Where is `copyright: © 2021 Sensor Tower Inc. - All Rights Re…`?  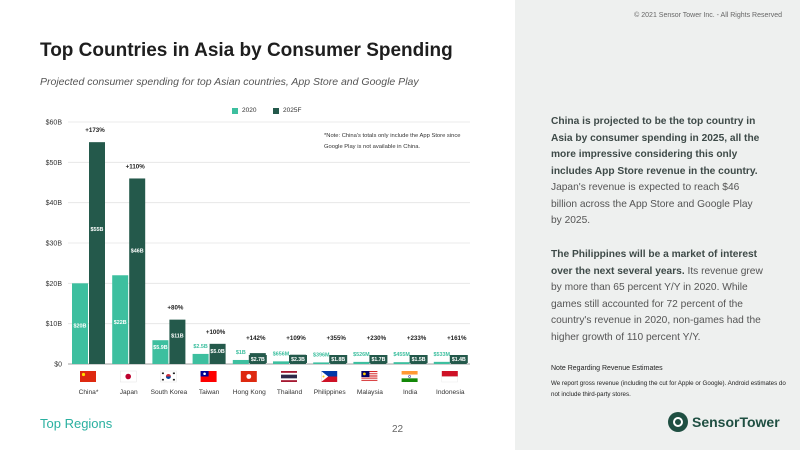
copyright: © 2021 Sensor Tower Inc. - All Rights Re… is located at coordinates (708, 15).